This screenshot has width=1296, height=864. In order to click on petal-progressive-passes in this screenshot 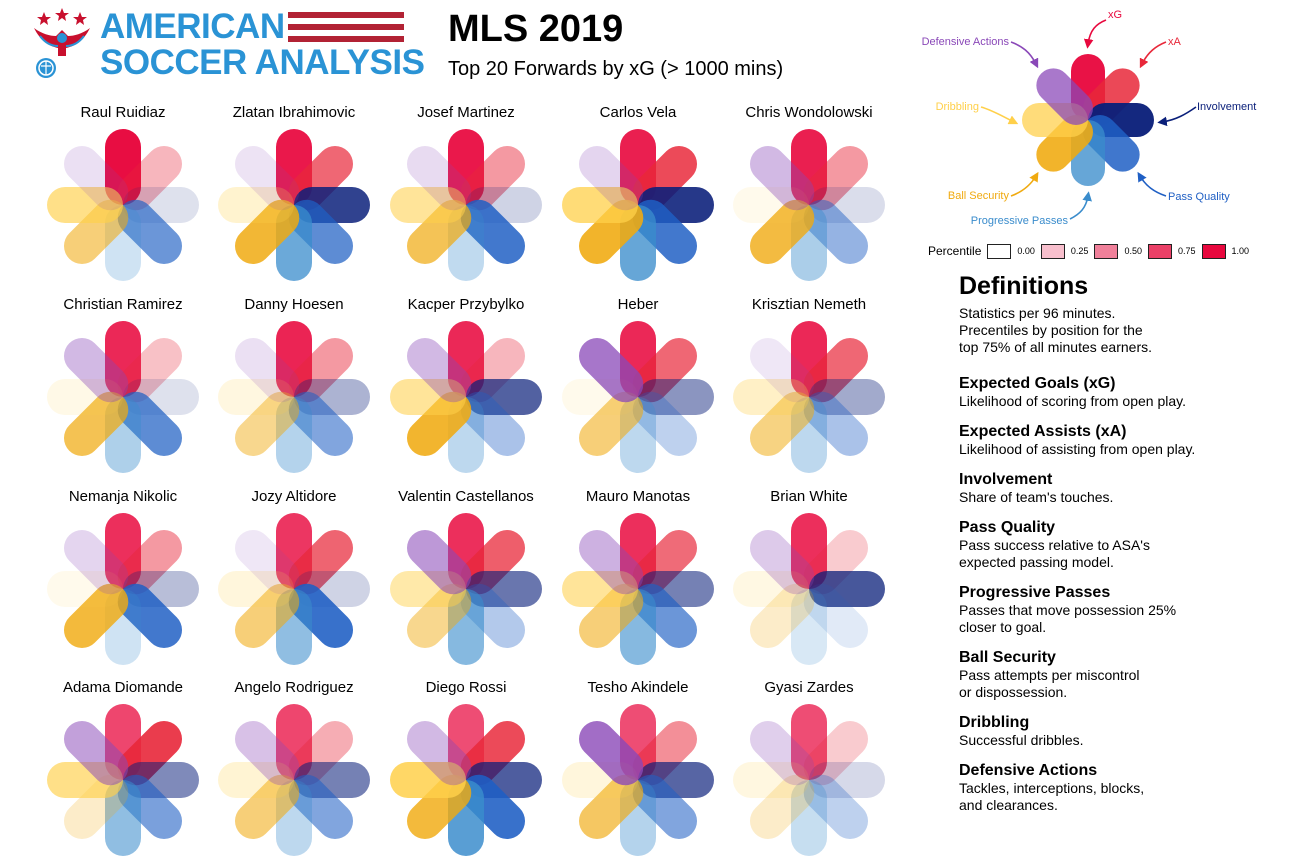, I will do `click(809, 627)`.